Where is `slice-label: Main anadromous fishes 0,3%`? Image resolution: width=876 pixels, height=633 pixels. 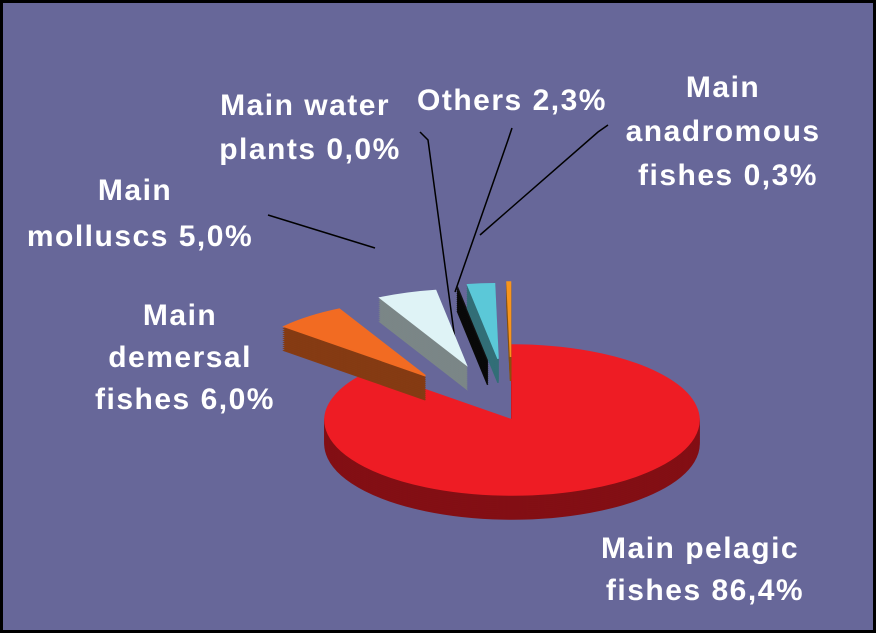
slice-label: Main anadromous fishes 0,3% is located at coordinates (728, 131).